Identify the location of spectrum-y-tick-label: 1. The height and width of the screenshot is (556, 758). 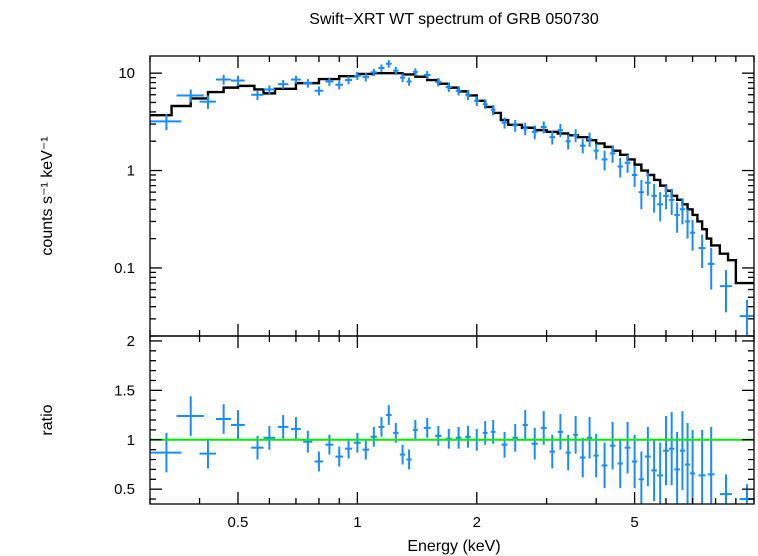
(131, 171).